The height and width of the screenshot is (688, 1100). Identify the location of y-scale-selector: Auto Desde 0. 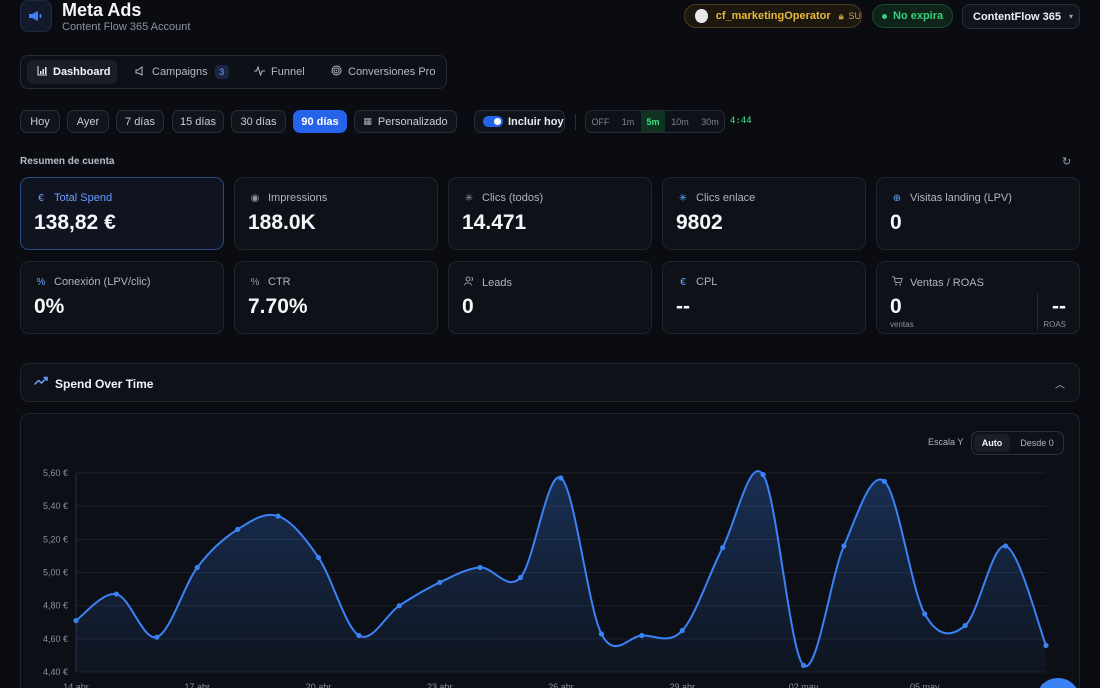
(1017, 443).